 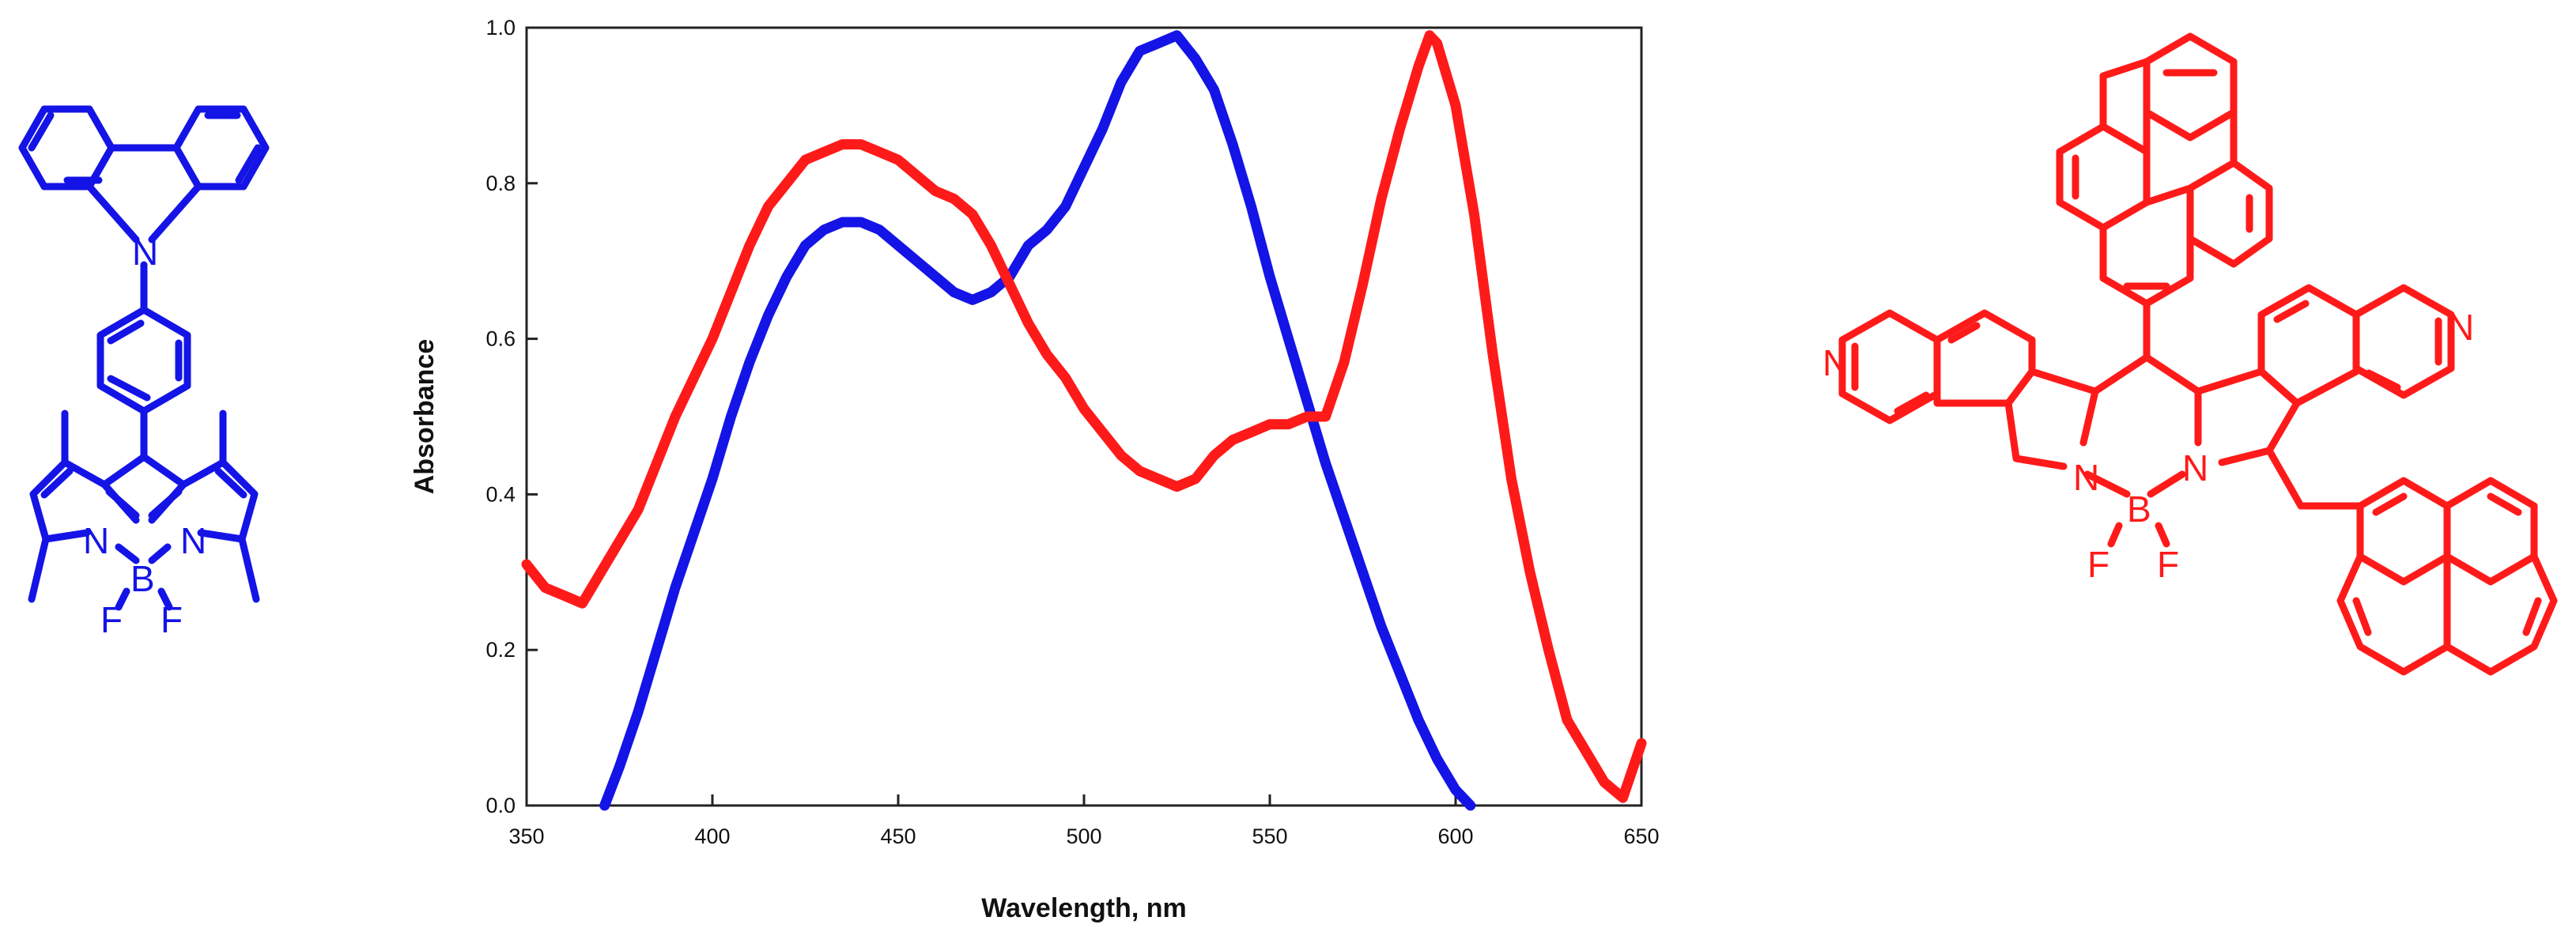 I want to click on carbazole-inner-bonds, so click(x=145, y=147).